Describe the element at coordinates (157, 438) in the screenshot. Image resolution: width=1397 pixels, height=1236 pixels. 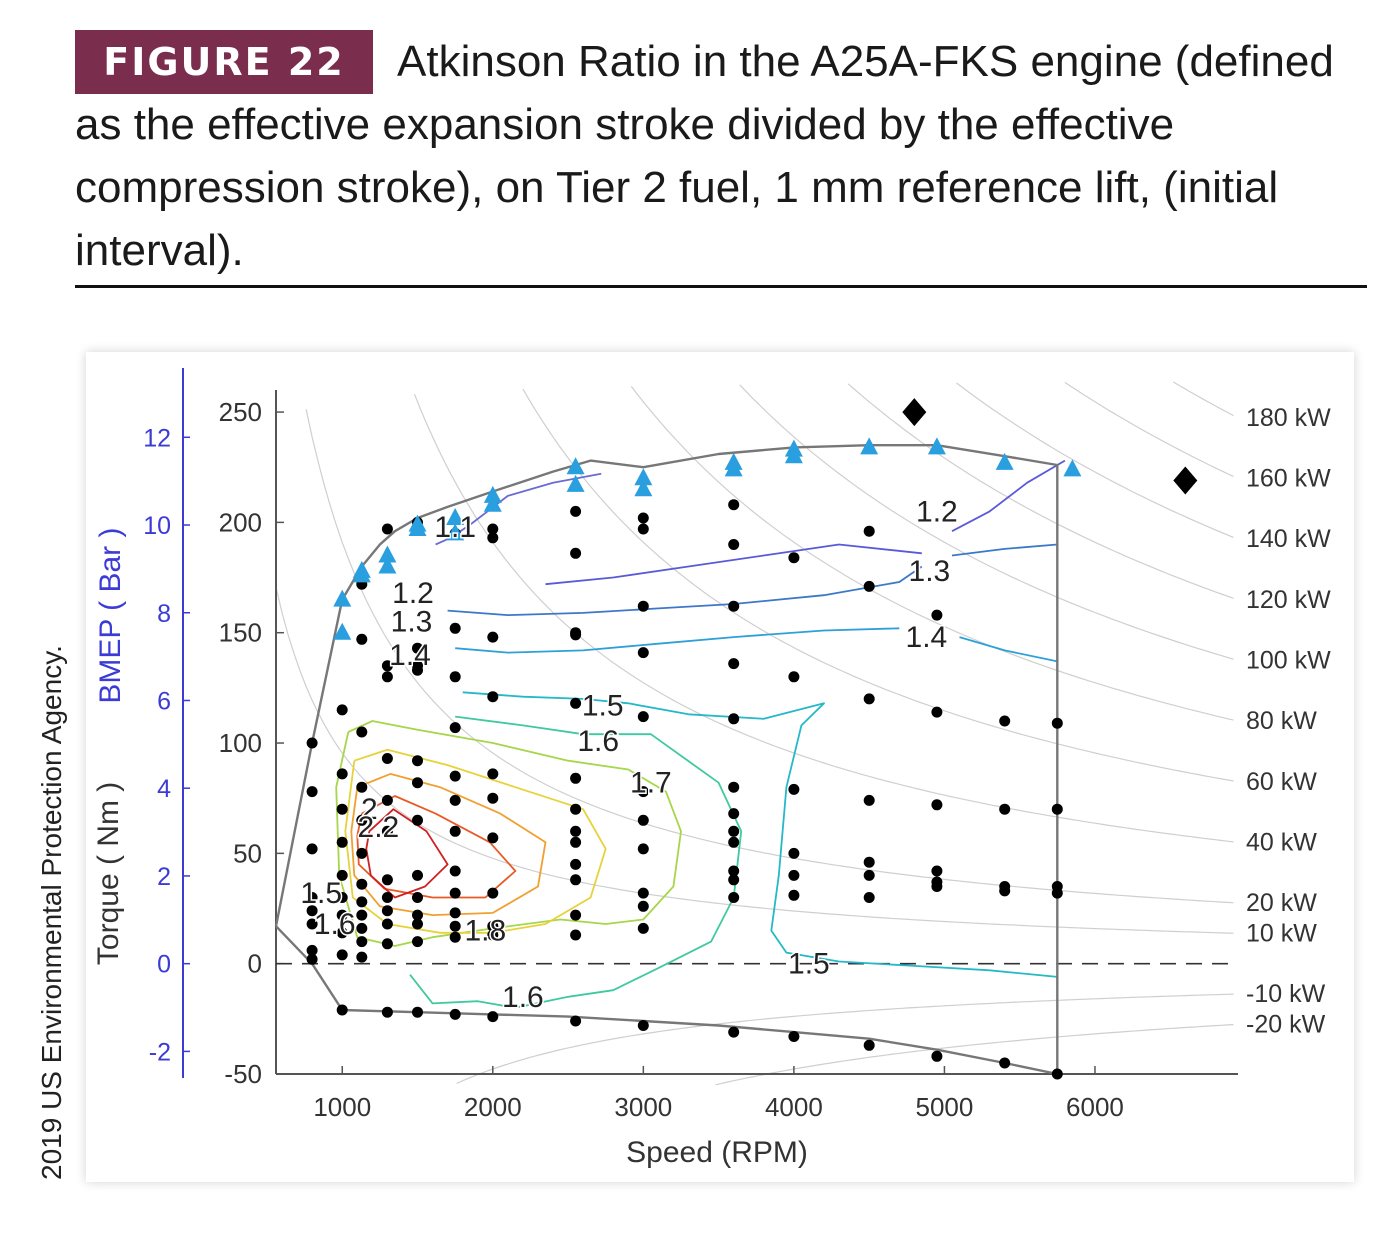
I see `bmep-tick-label: 12` at that location.